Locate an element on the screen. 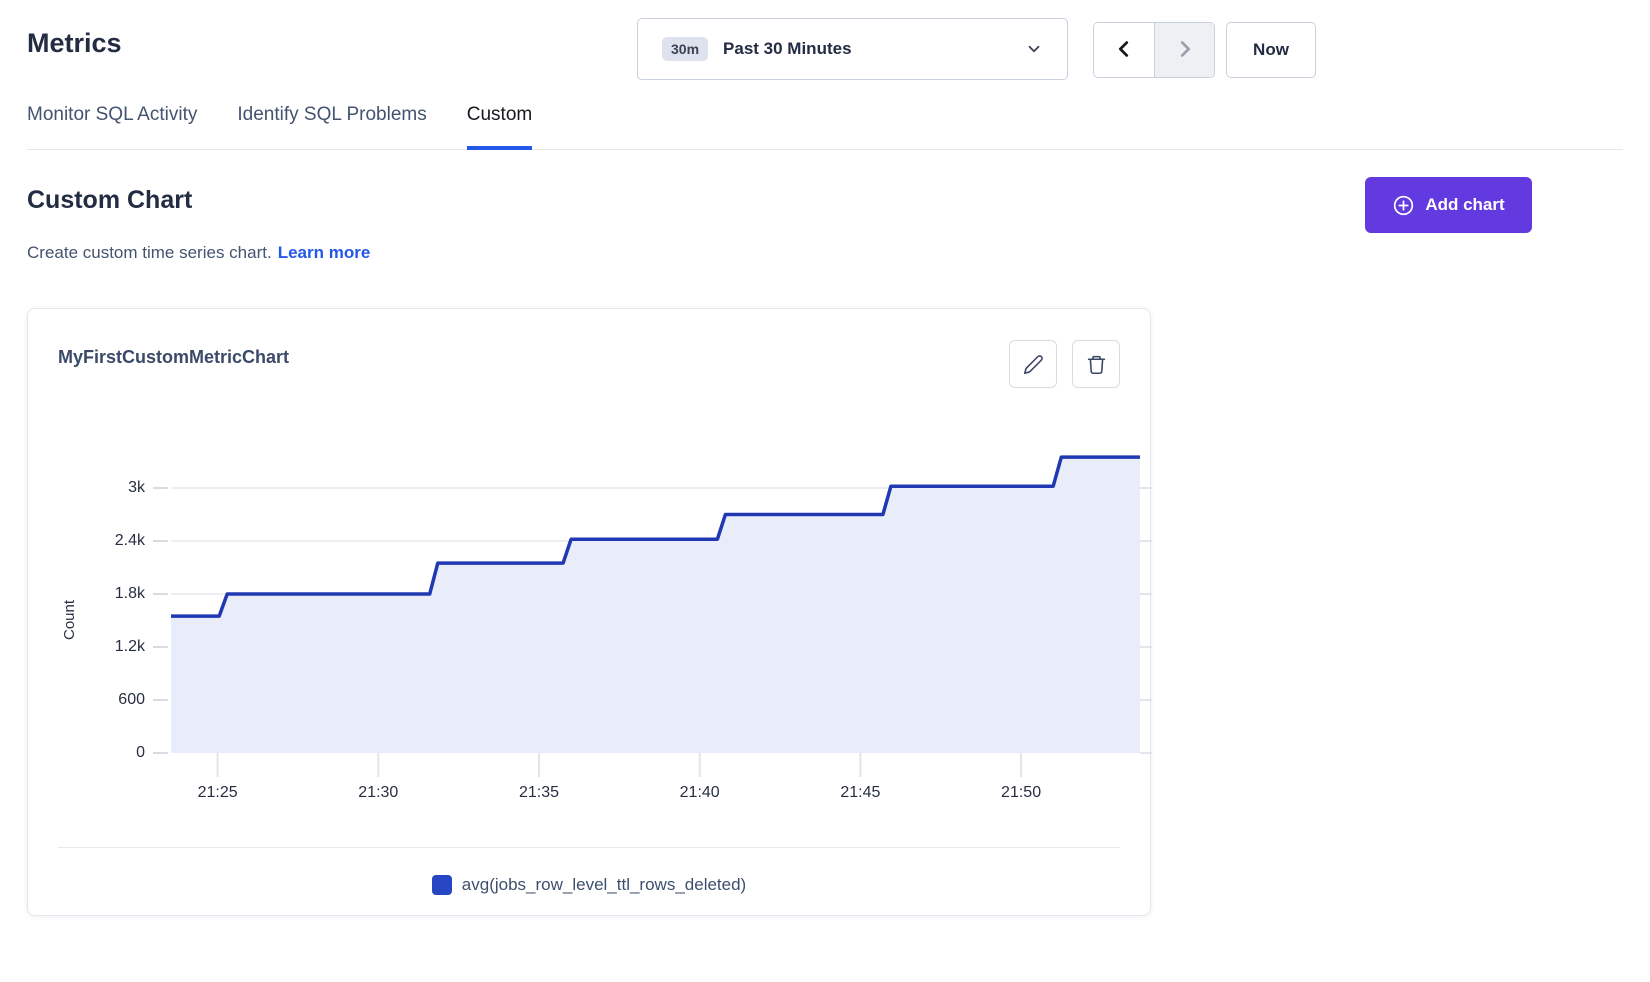  x-tick-label: 21:40 is located at coordinates (700, 792).